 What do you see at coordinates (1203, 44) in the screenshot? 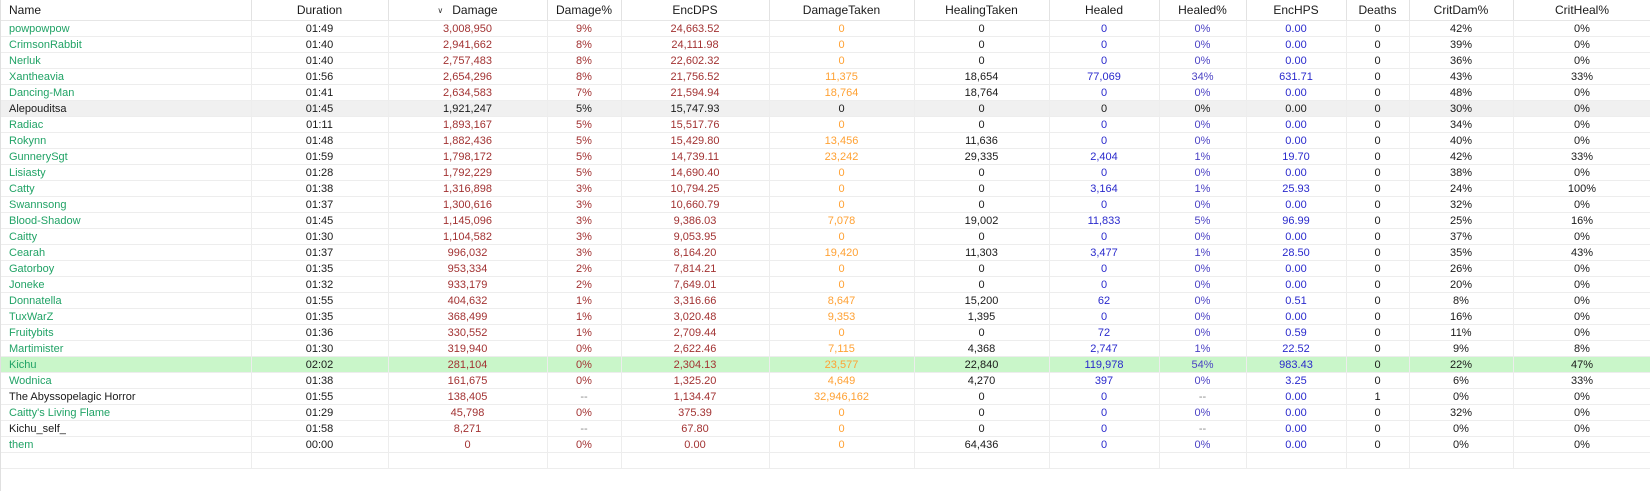
I see `cell-healed_pct: 0%` at bounding box center [1203, 44].